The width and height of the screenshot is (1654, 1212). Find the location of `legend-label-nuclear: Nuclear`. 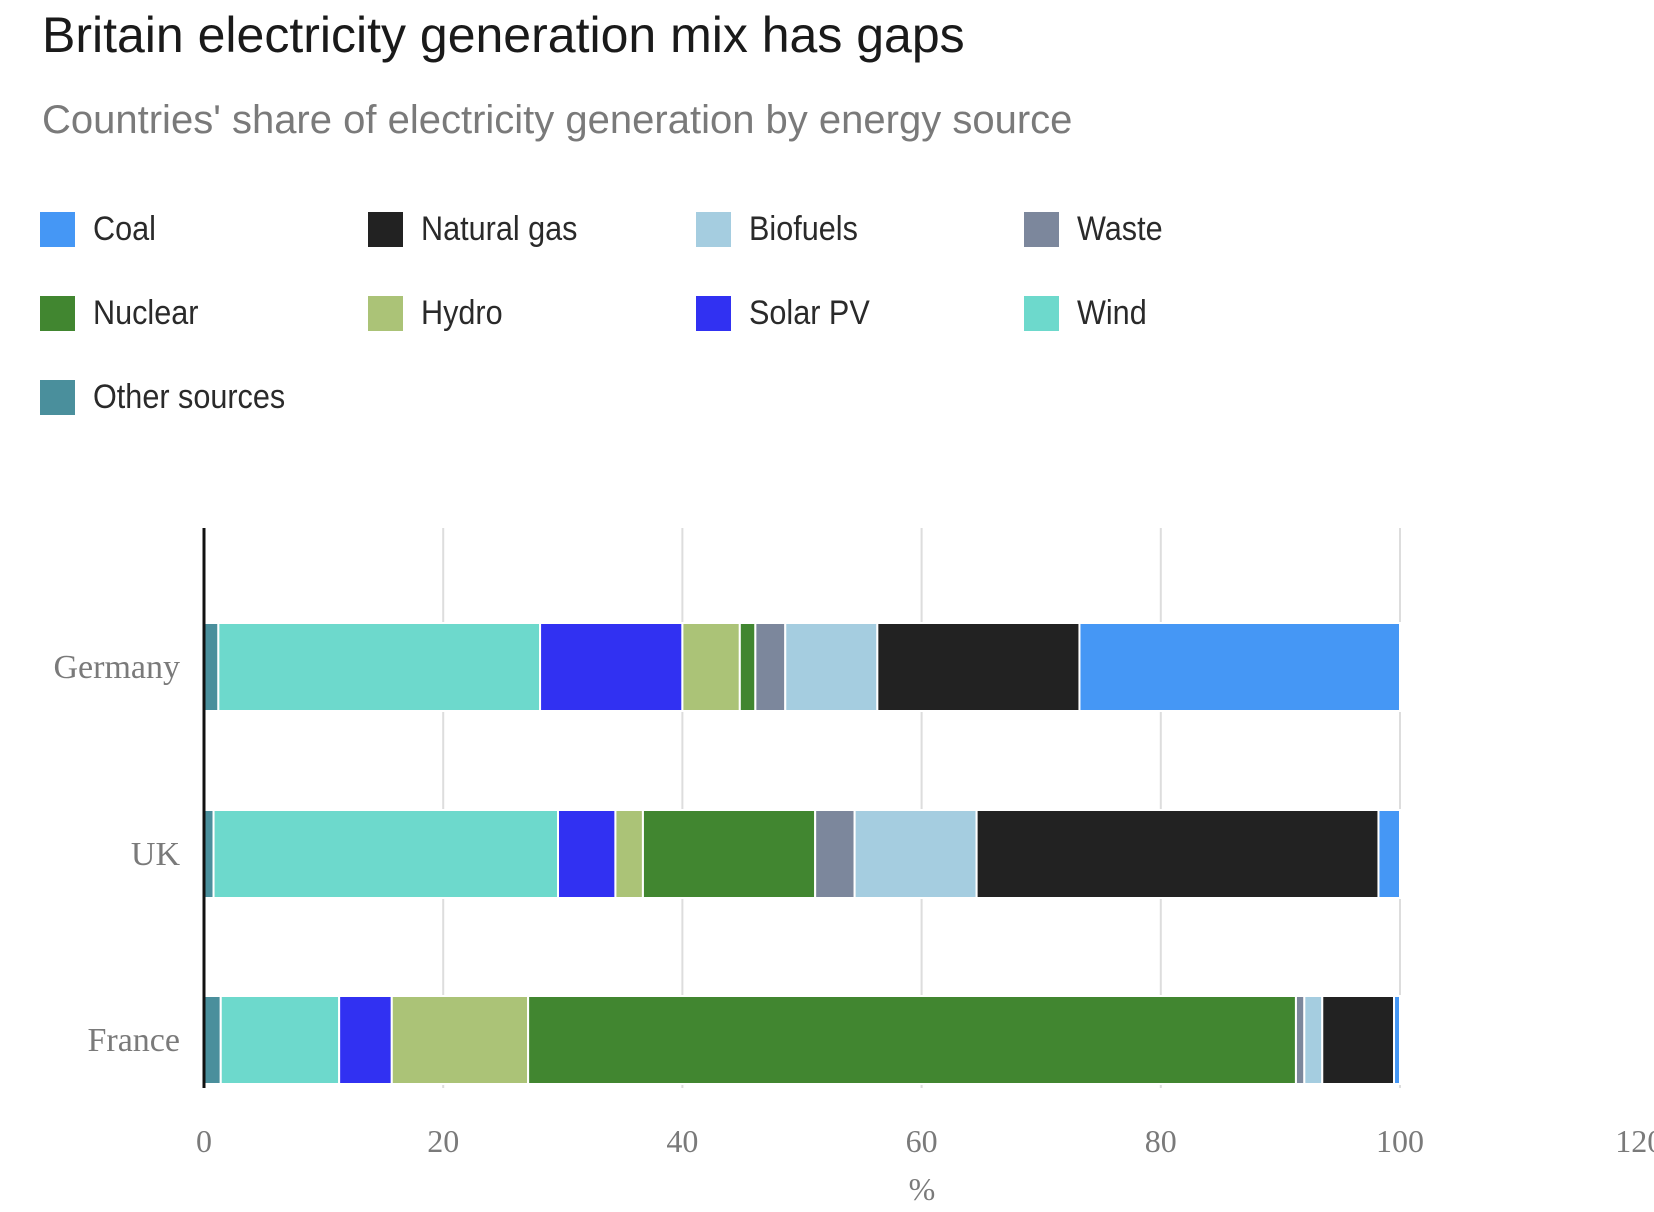

legend-label-nuclear: Nuclear is located at coordinates (146, 312).